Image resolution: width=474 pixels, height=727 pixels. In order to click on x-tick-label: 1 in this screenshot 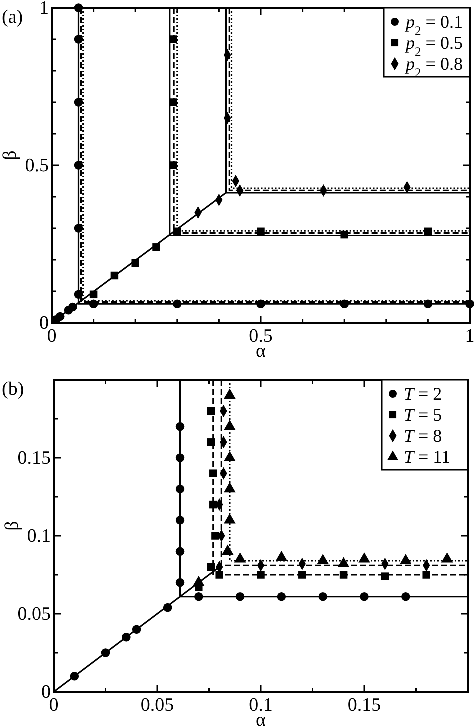, I will do `click(469, 336)`.